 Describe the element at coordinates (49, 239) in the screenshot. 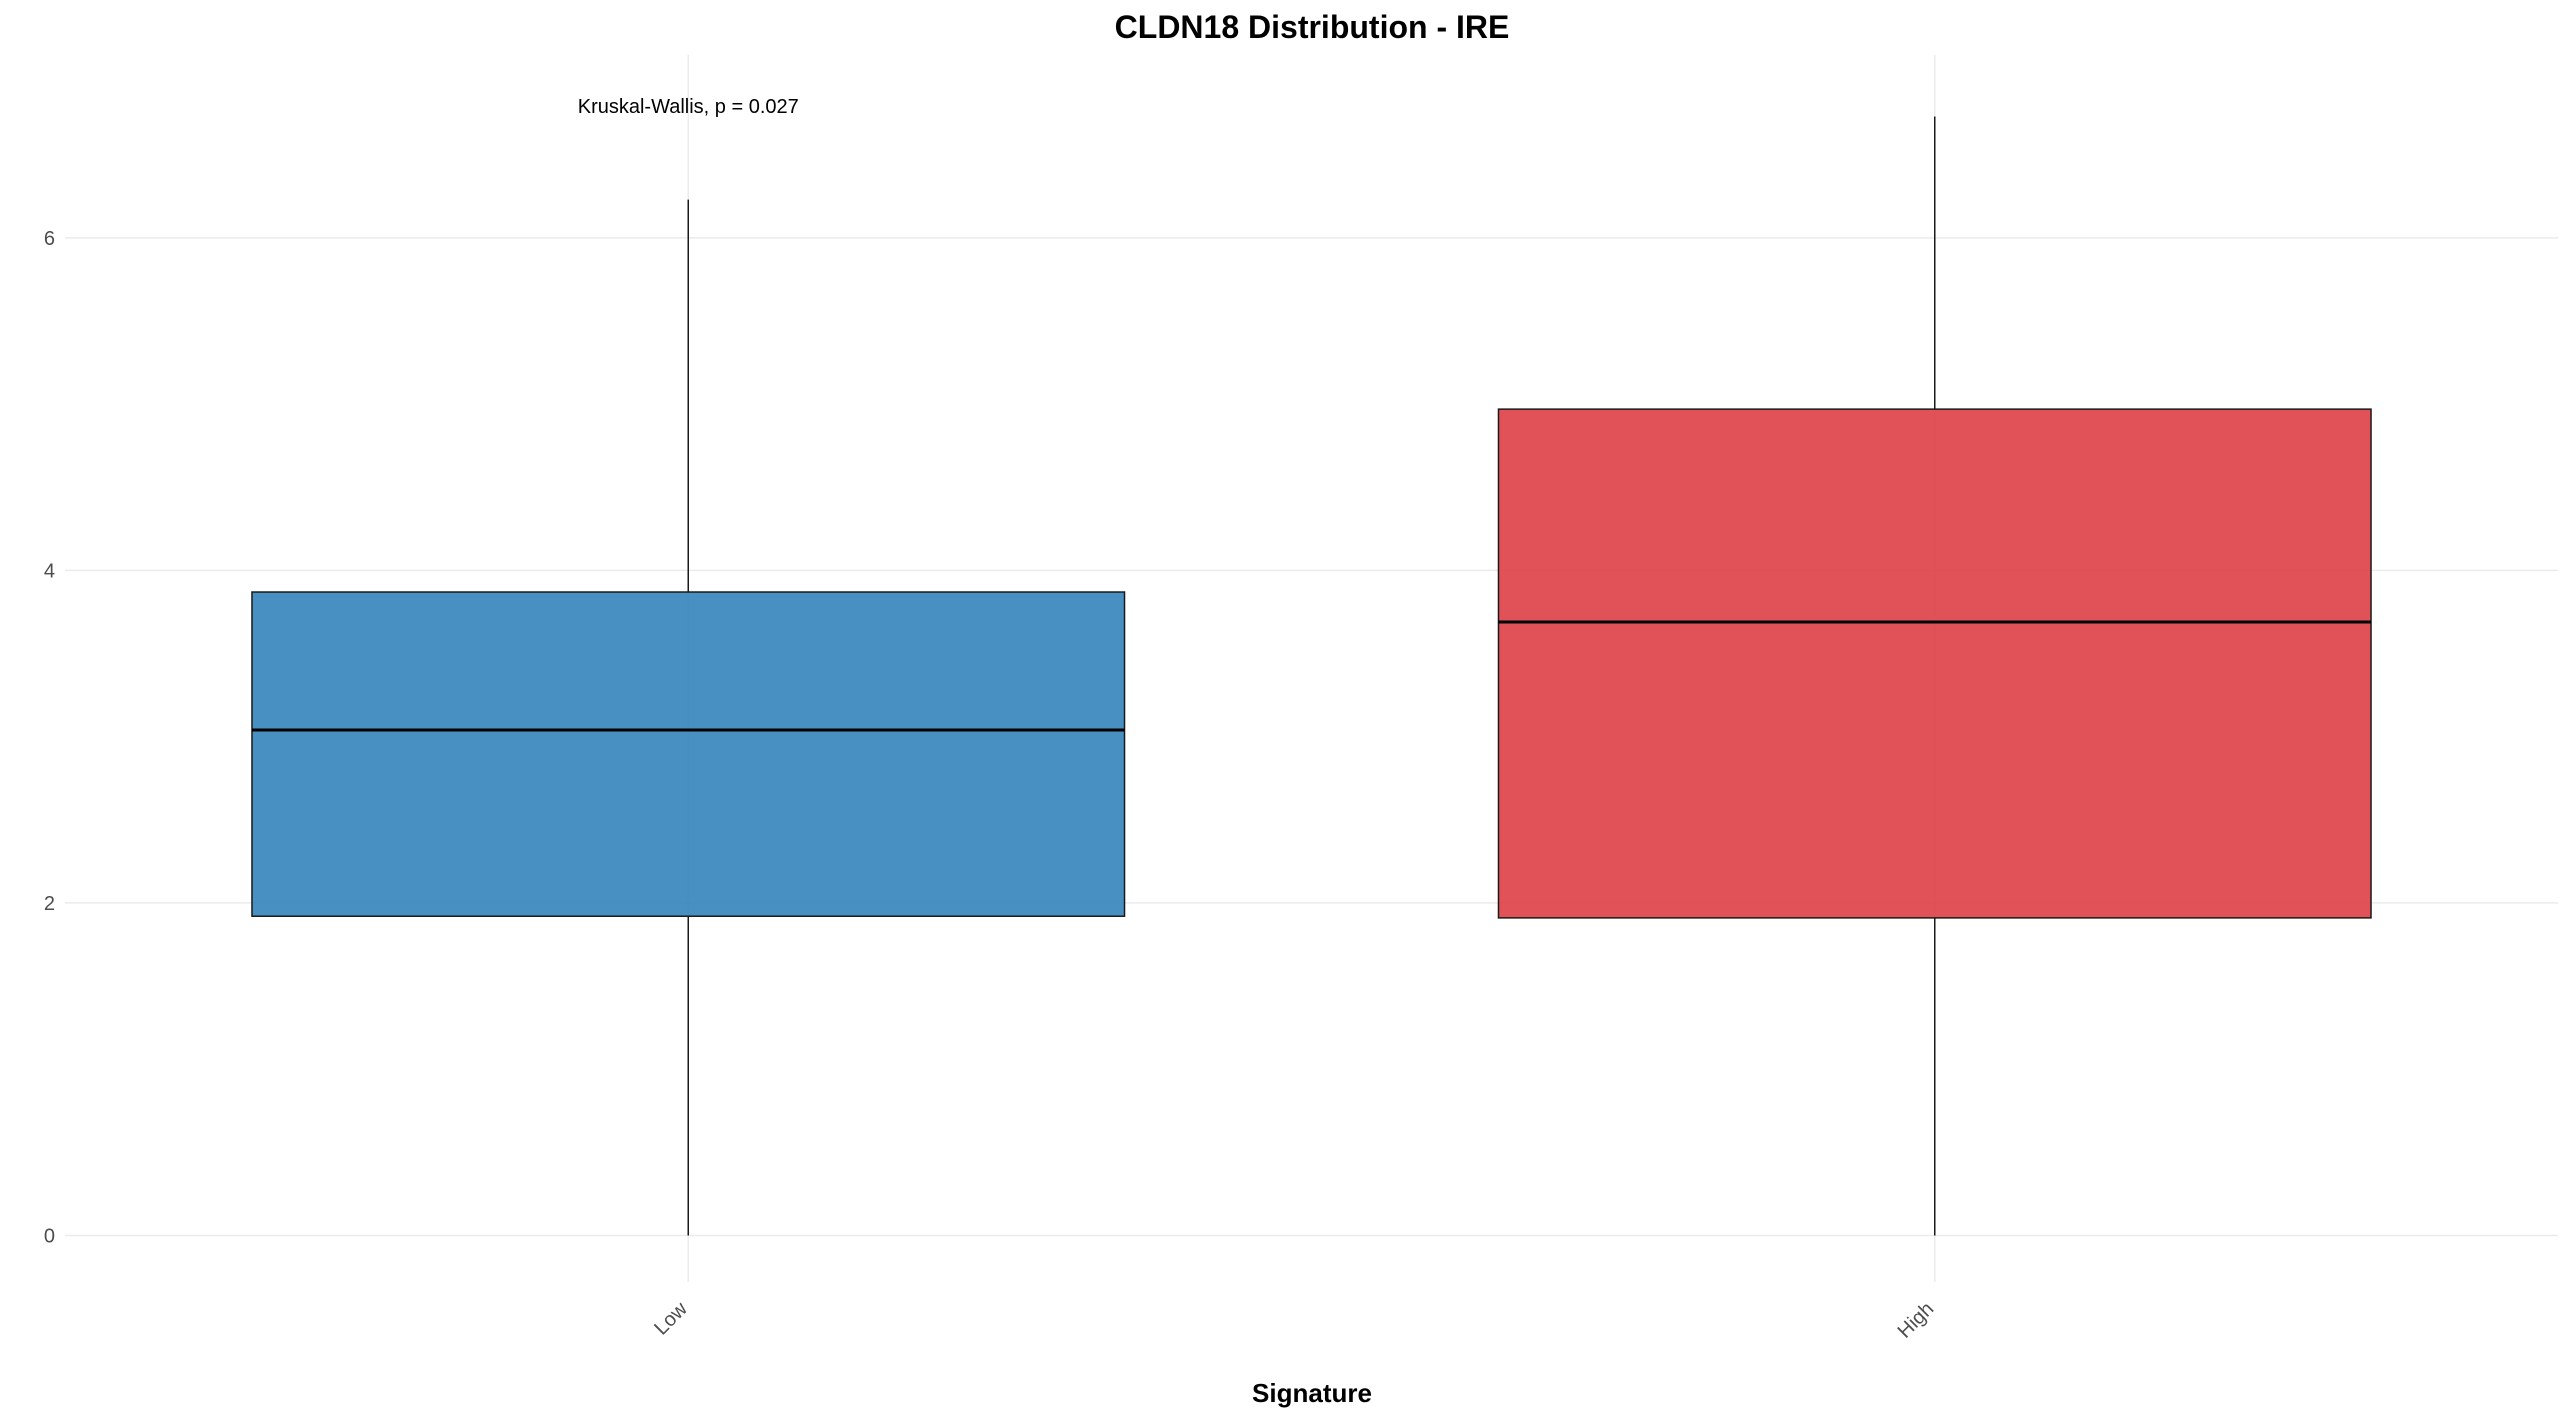

I see `y-tick-label: 6` at that location.